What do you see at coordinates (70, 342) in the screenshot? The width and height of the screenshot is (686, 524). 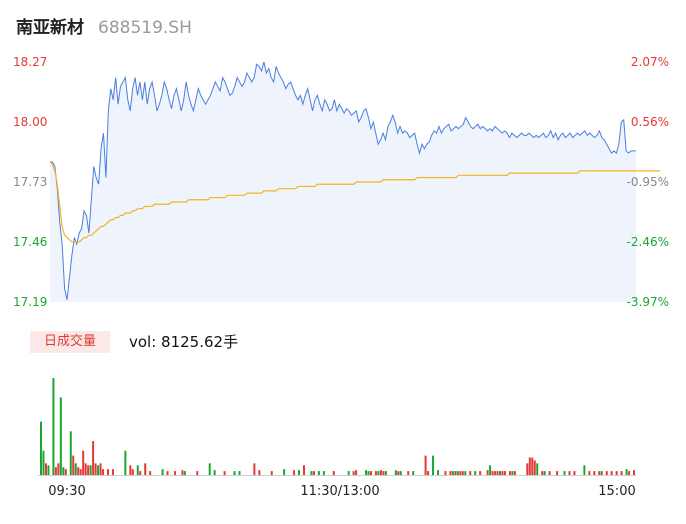 I see `daily-volume-tab: 日成交量` at bounding box center [70, 342].